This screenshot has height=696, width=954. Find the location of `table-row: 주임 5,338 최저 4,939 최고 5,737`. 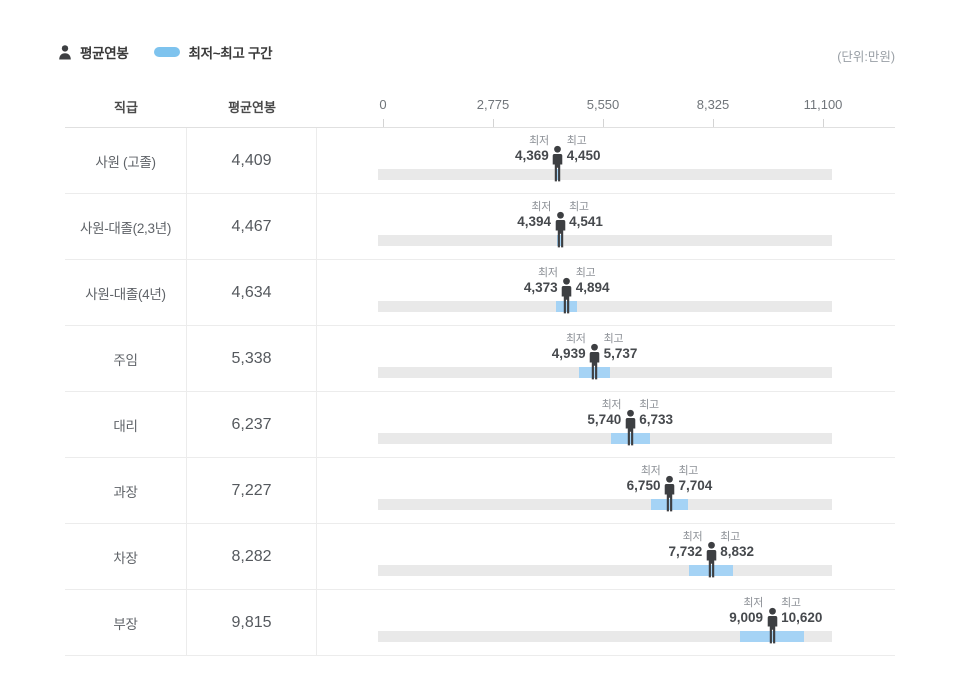

table-row: 주임 5,338 최저 4,939 최고 5,737 is located at coordinates (480, 359).